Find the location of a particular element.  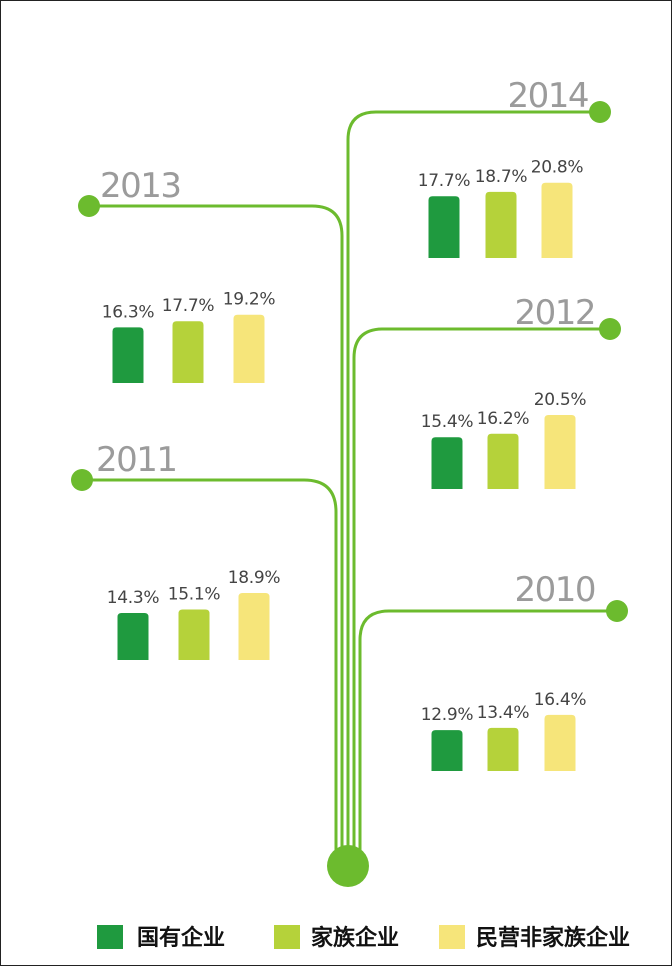

legend-label-2: 家族企业 is located at coordinates (355, 938).